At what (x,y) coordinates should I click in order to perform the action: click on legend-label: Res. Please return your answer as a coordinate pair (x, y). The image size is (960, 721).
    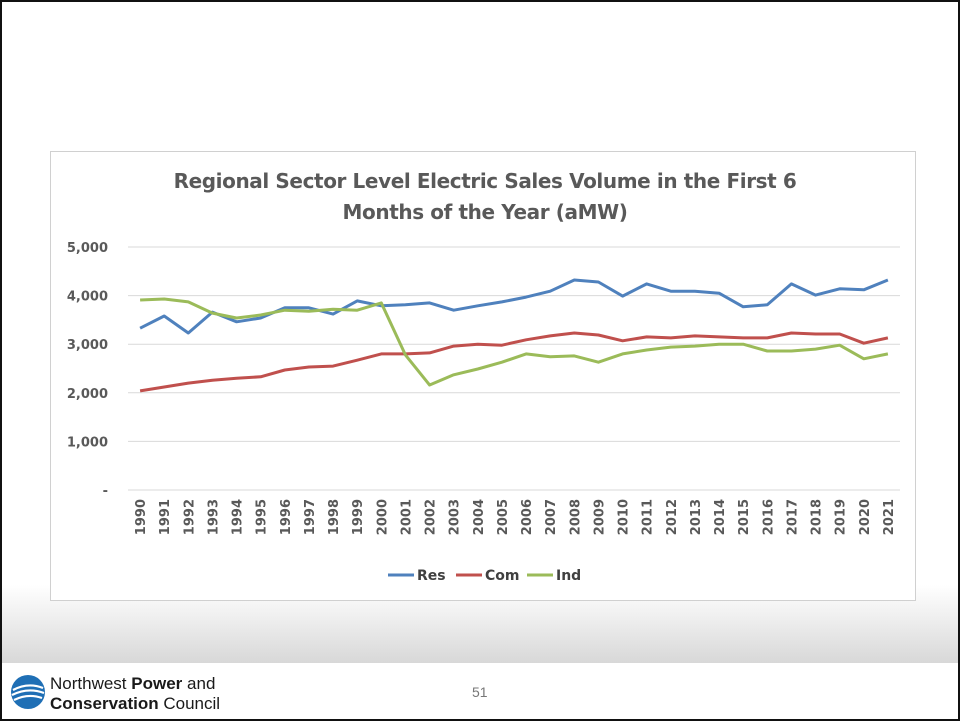
    Looking at the image, I should click on (431, 576).